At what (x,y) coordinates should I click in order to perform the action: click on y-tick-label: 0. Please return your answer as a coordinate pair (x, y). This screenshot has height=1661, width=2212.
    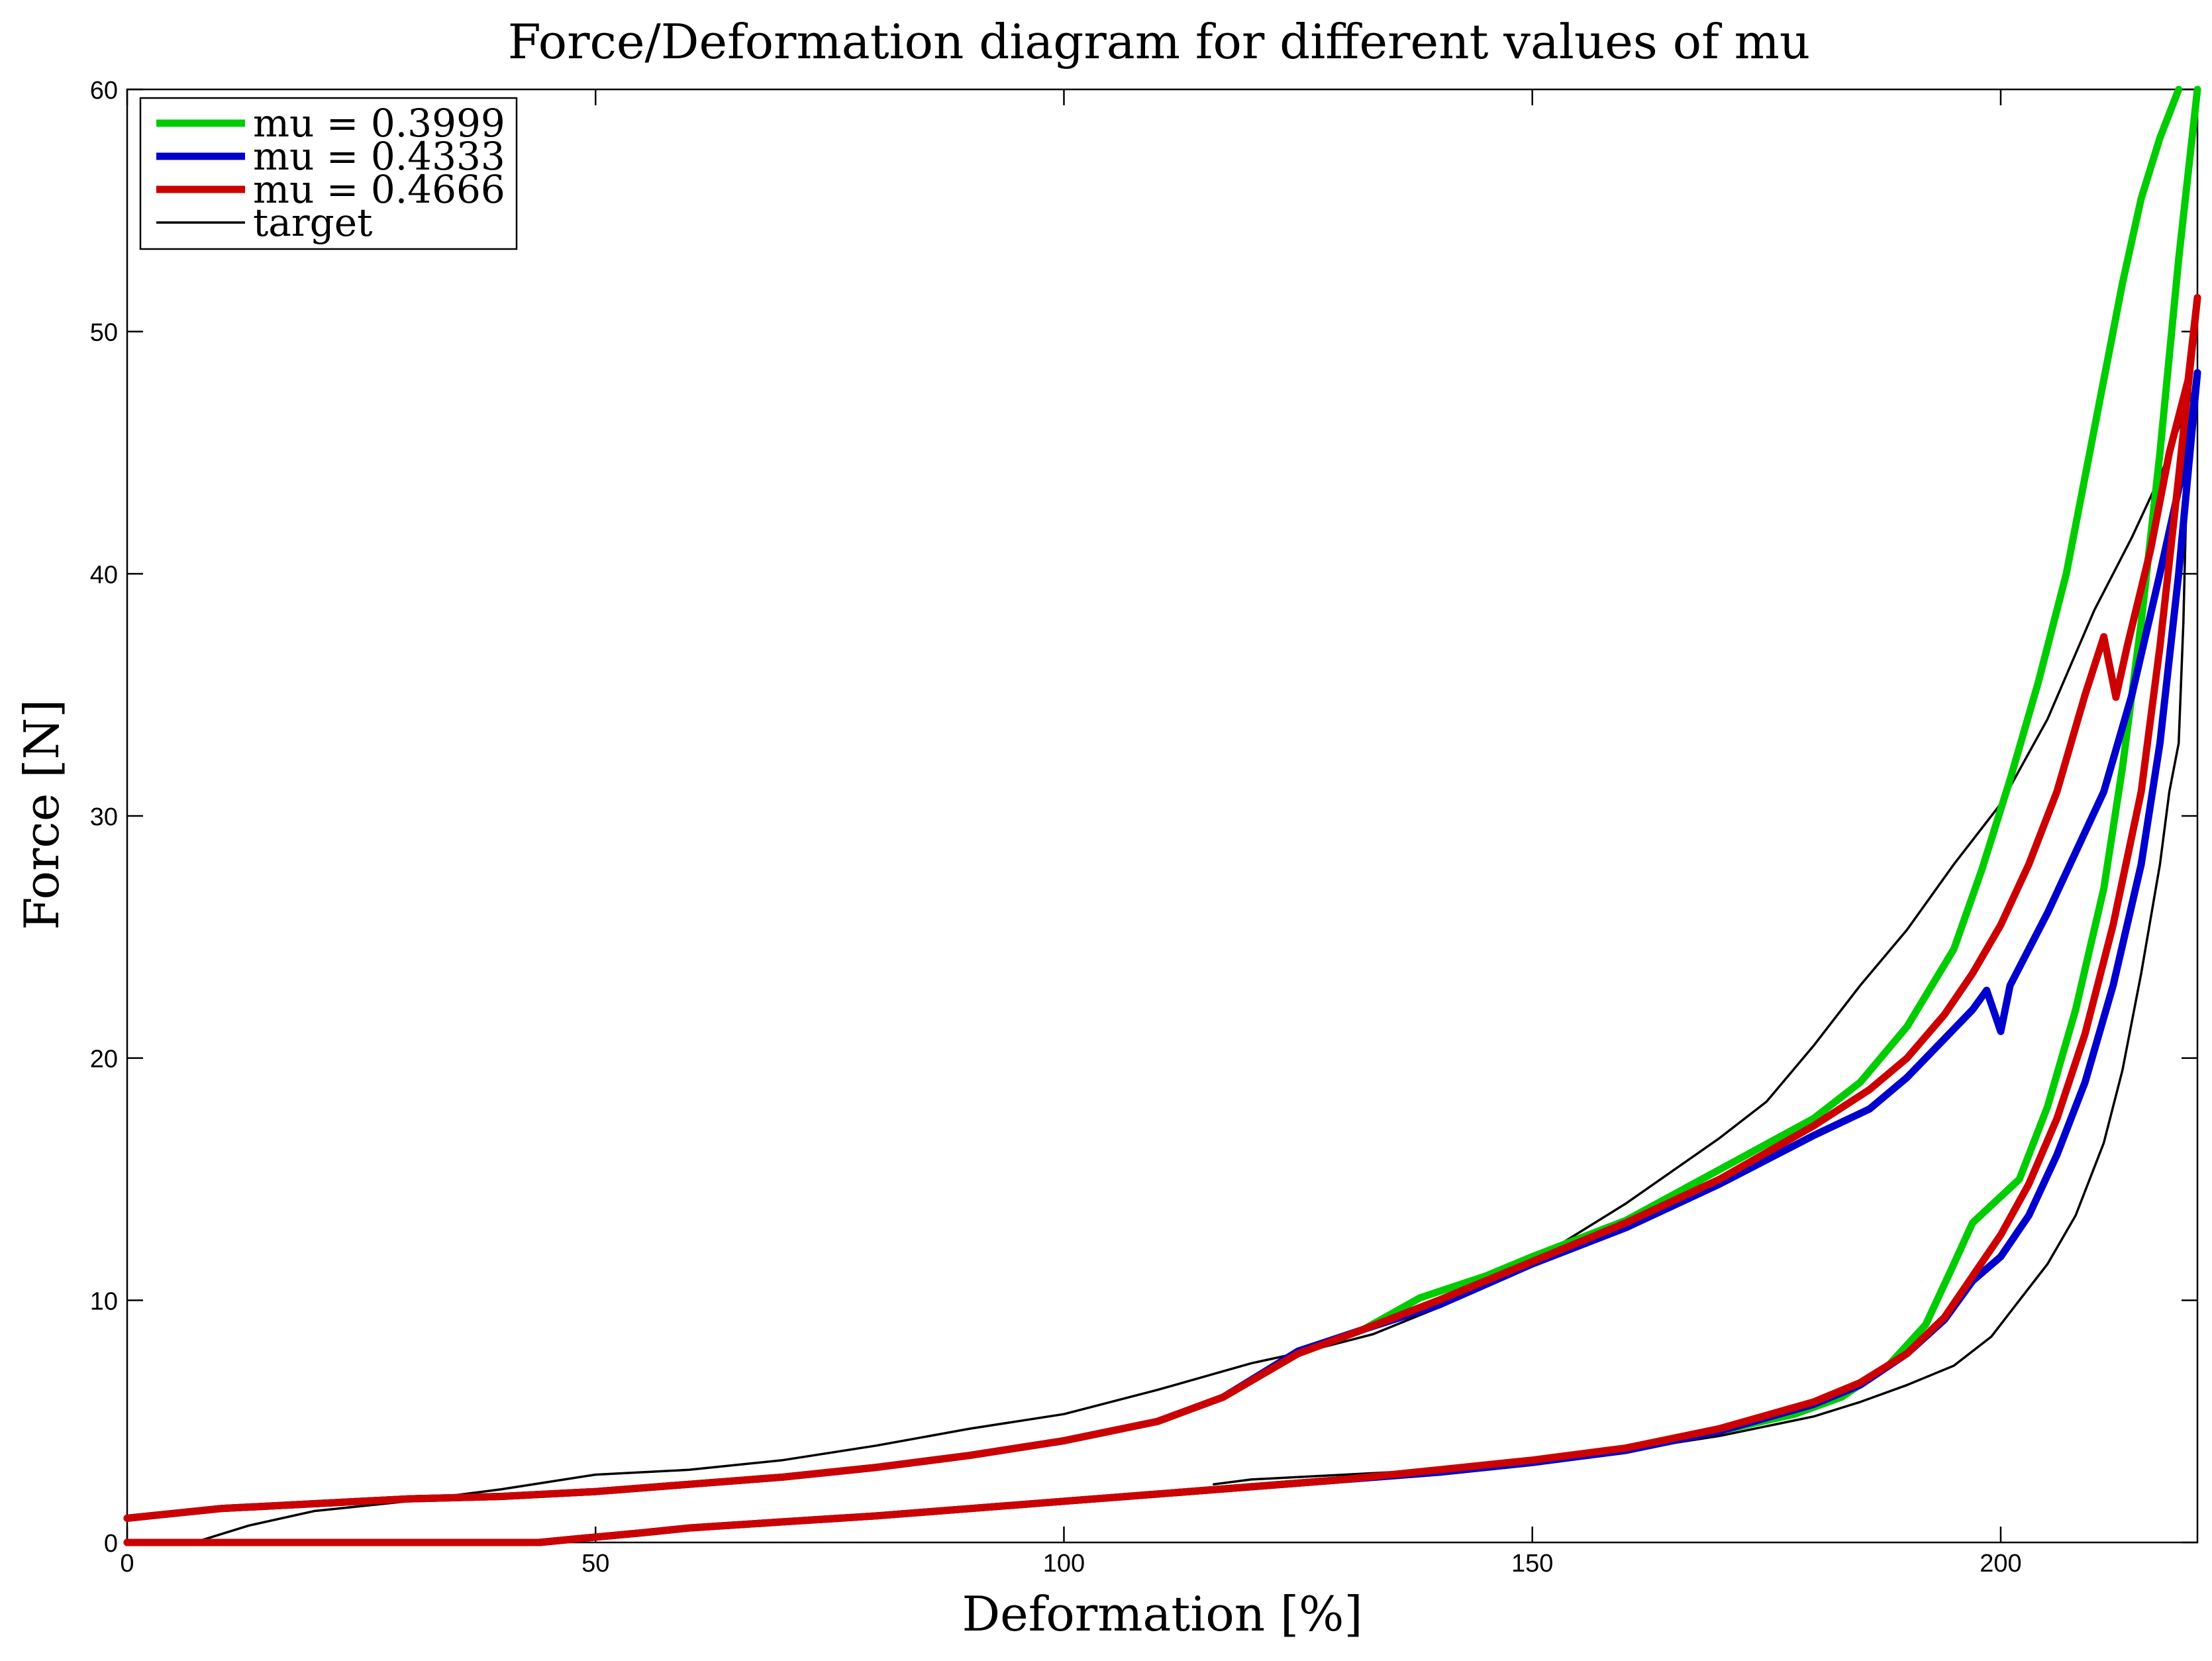
    Looking at the image, I should click on (111, 1544).